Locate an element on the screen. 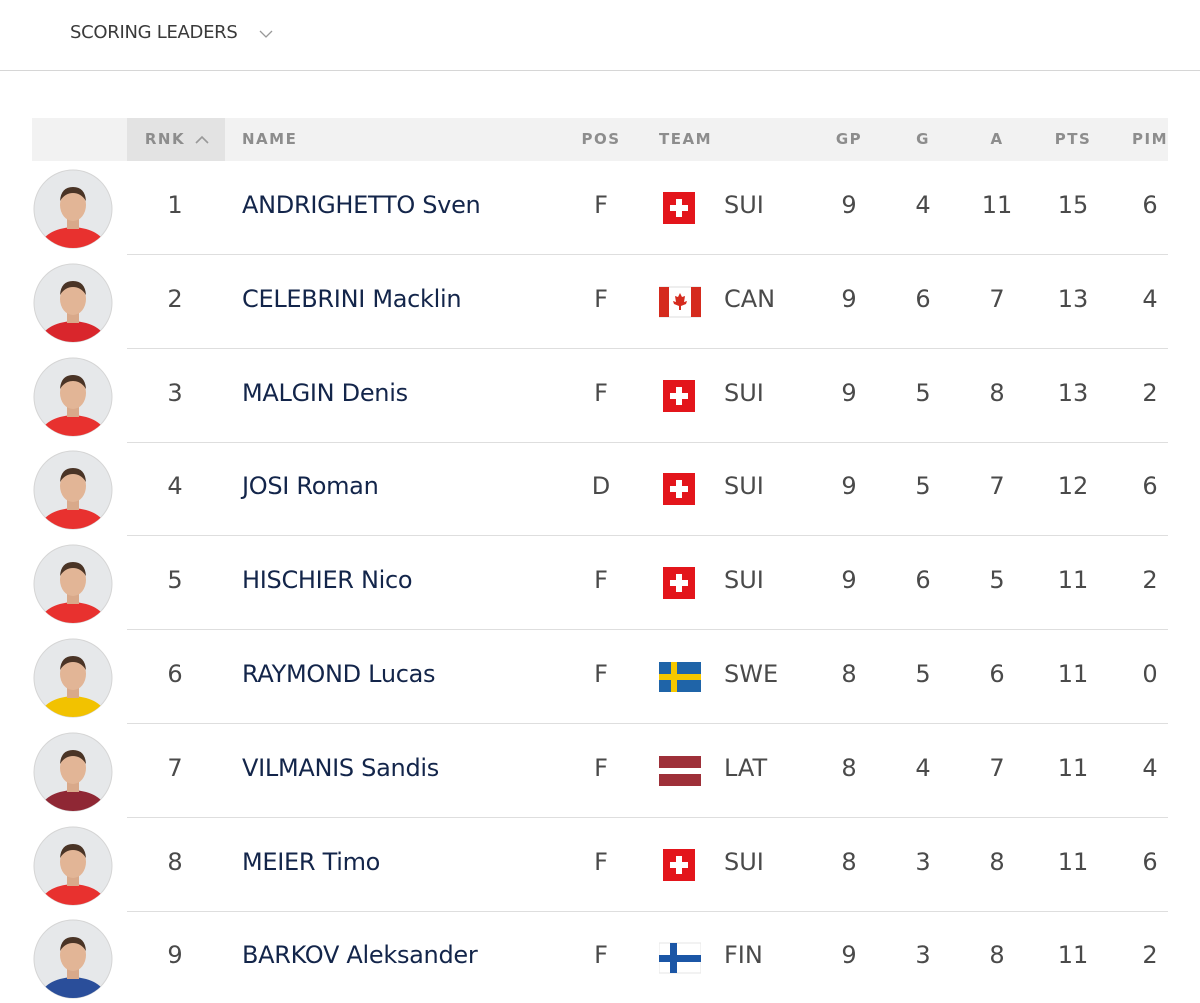 Image resolution: width=1200 pixels, height=1003 pixels. column-header: RNK is located at coordinates (165, 139).